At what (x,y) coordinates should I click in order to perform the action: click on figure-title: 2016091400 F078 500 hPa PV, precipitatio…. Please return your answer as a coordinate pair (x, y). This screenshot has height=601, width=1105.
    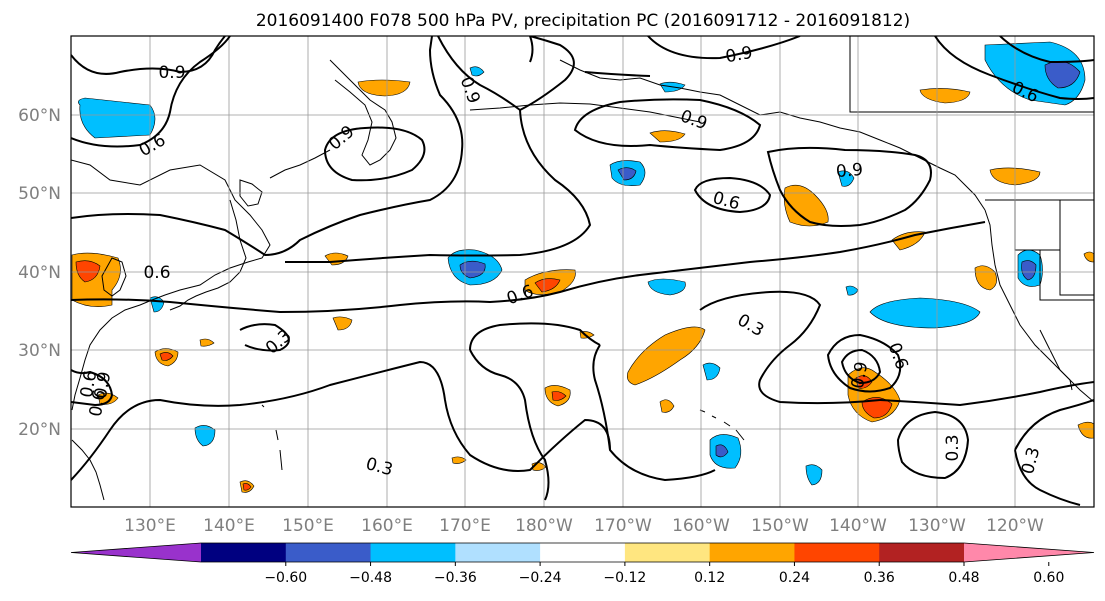
    Looking at the image, I should click on (583, 21).